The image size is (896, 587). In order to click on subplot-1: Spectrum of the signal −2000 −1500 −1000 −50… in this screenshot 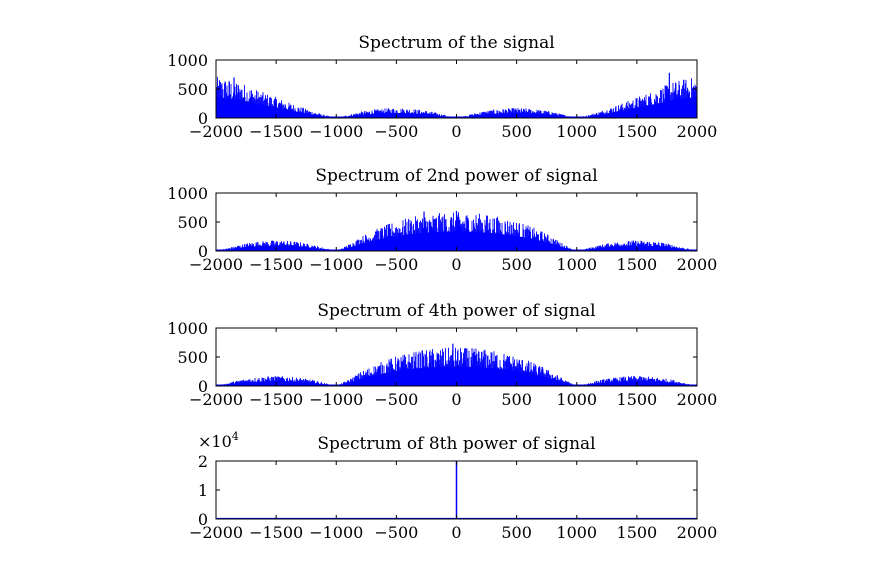, I will do `click(442, 87)`.